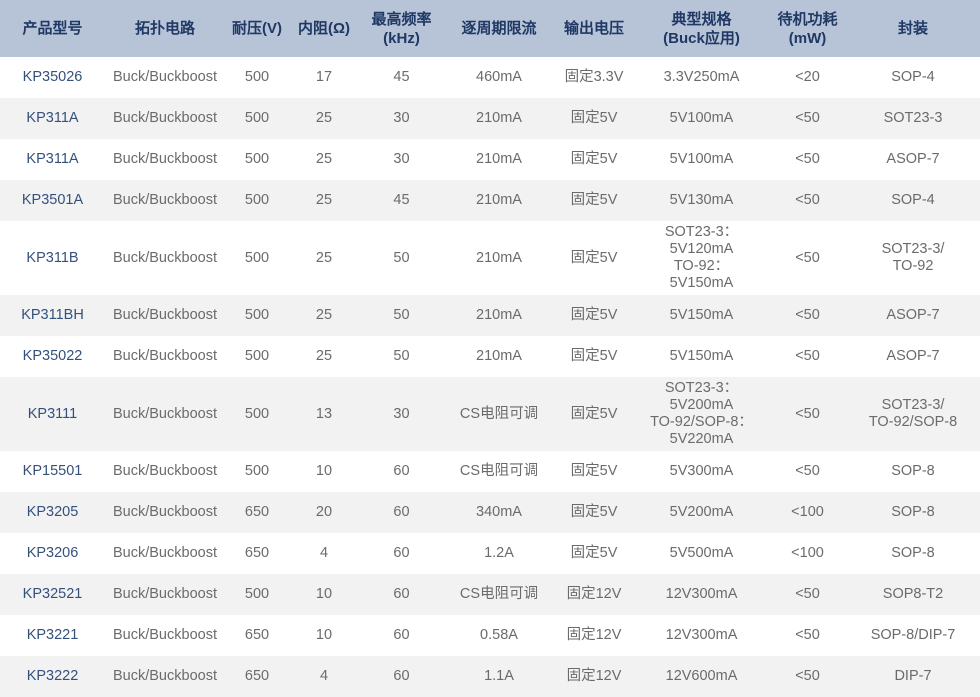  What do you see at coordinates (52, 676) in the screenshot?
I see `cell-model: KP3222` at bounding box center [52, 676].